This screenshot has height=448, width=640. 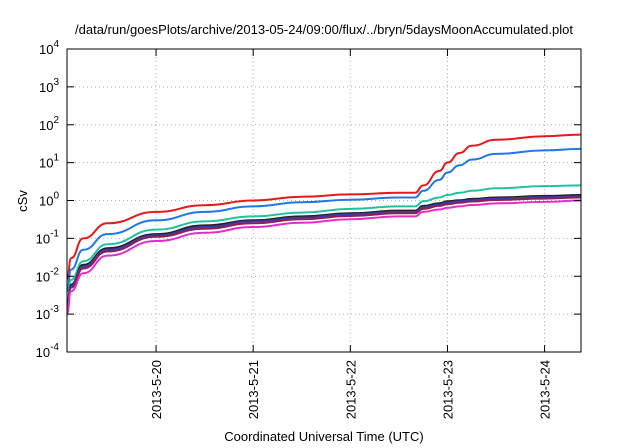 What do you see at coordinates (48, 275) in the screenshot?
I see `y-tick-label: 10⁻²` at bounding box center [48, 275].